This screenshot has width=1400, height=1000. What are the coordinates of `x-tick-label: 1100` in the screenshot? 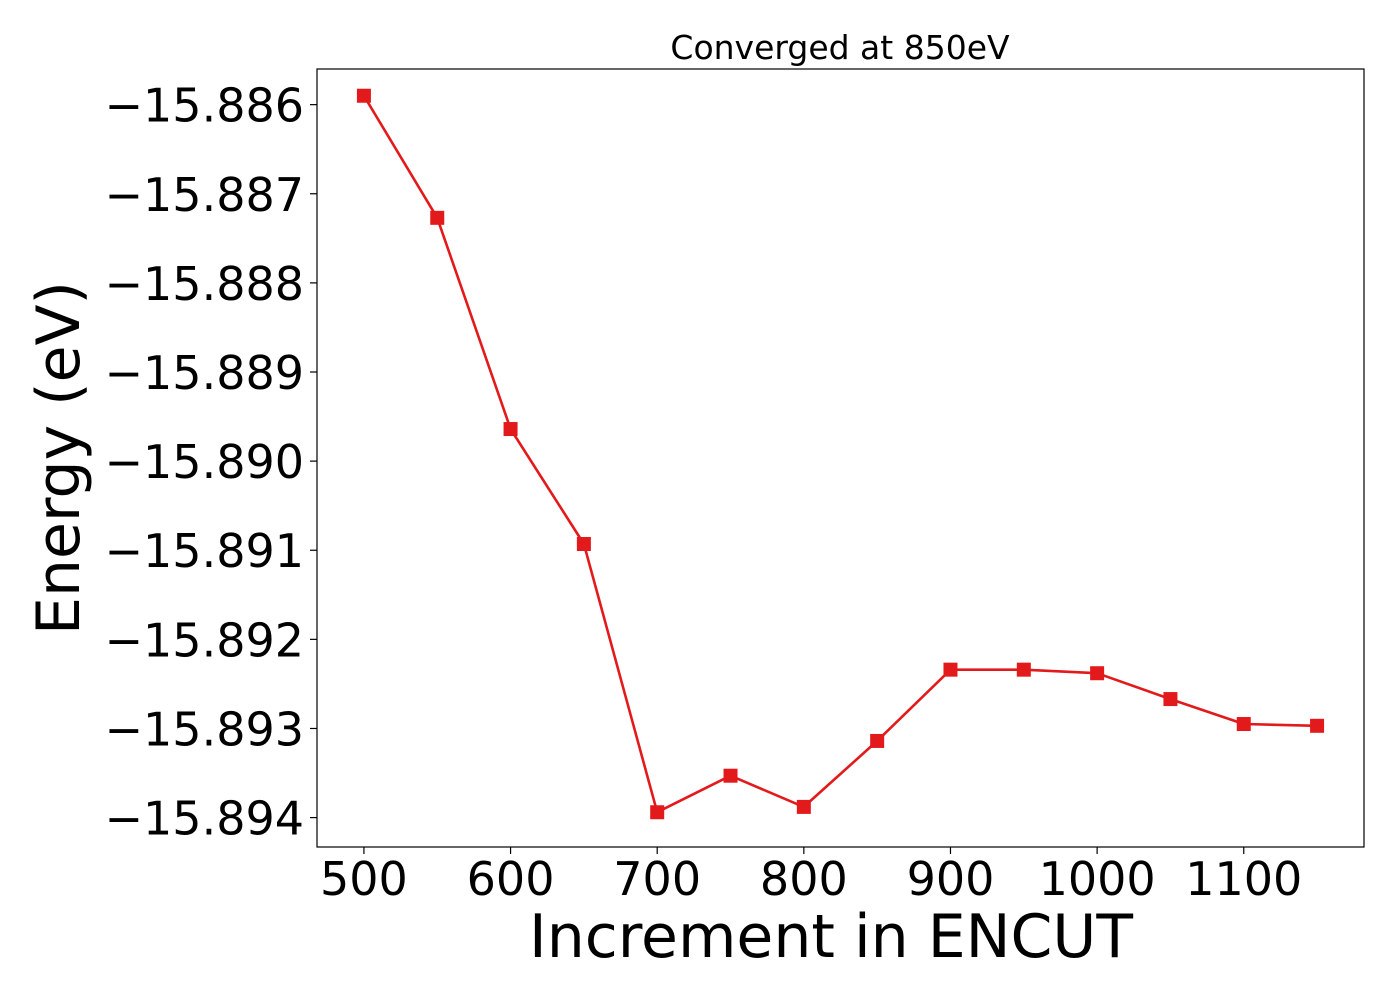 It's located at (1243, 879).